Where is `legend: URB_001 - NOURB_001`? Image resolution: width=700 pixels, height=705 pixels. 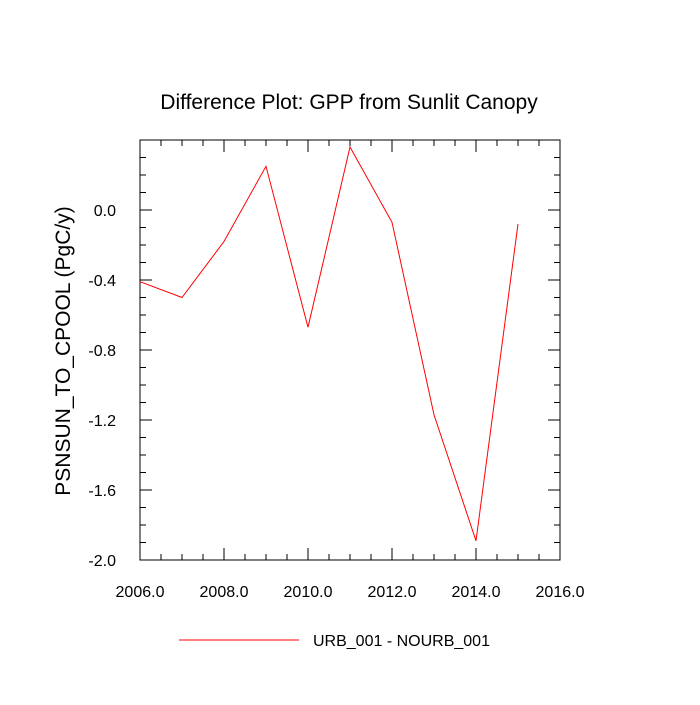
legend: URB_001 - NOURB_001 is located at coordinates (334, 641).